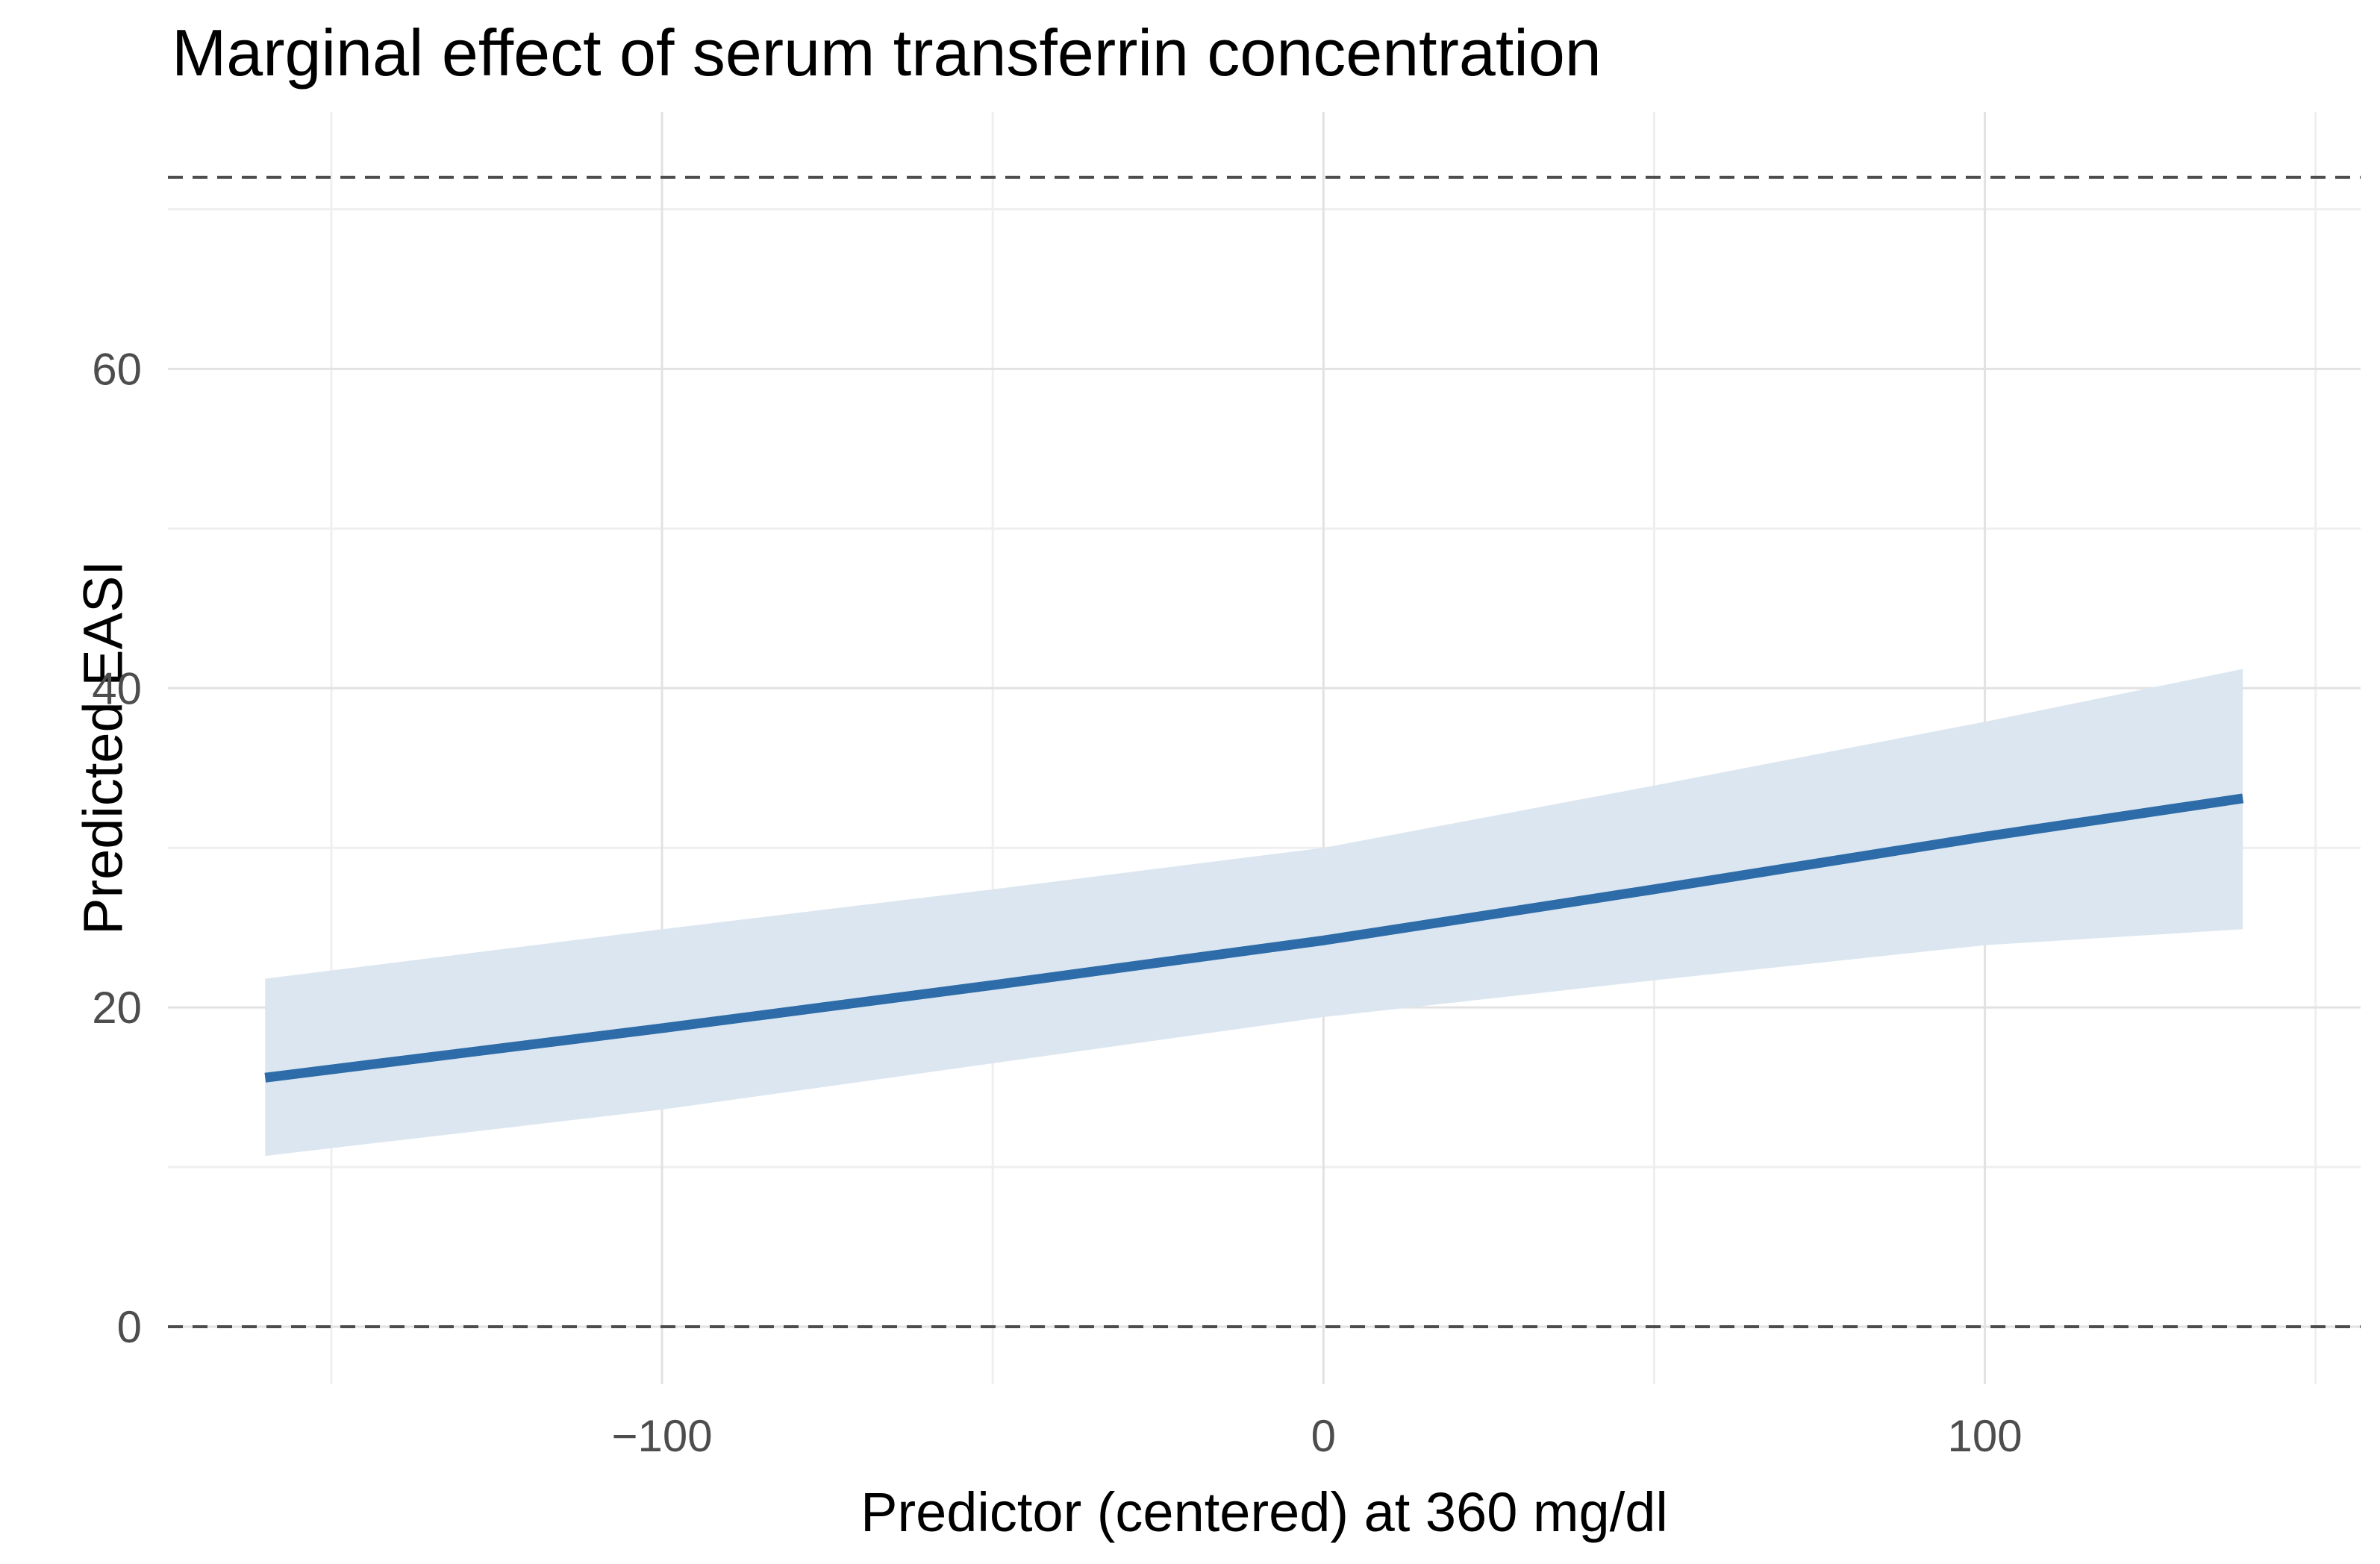 Image resolution: width=2380 pixels, height=1564 pixels. What do you see at coordinates (129, 1327) in the screenshot?
I see `y-tick-label: 0` at bounding box center [129, 1327].